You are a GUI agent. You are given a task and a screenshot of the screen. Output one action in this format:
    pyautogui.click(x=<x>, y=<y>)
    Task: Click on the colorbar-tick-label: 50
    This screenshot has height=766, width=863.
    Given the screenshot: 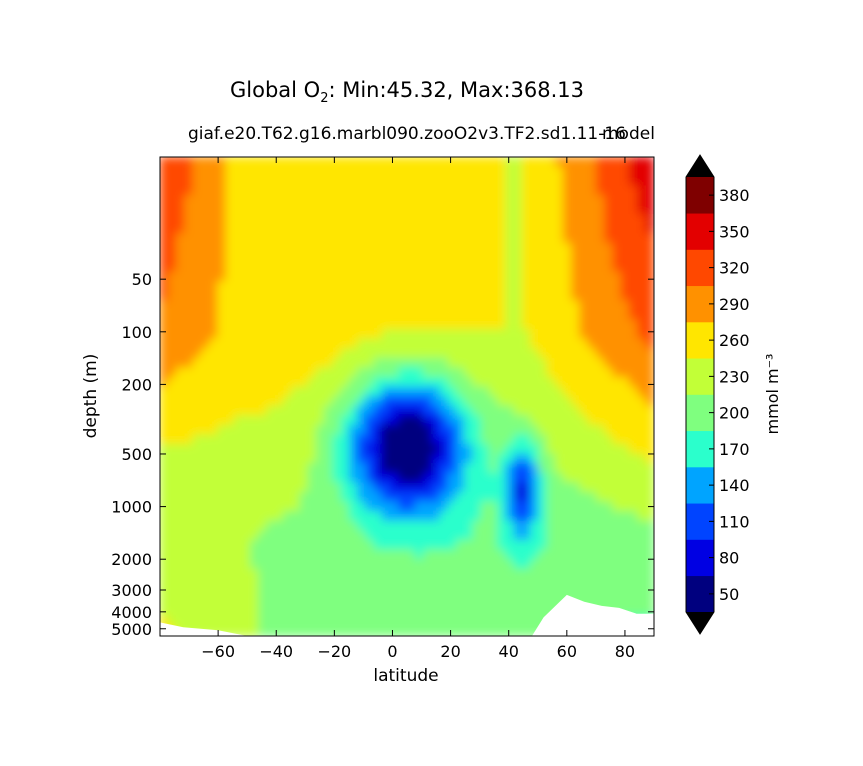 What is the action you would take?
    pyautogui.click(x=729, y=594)
    